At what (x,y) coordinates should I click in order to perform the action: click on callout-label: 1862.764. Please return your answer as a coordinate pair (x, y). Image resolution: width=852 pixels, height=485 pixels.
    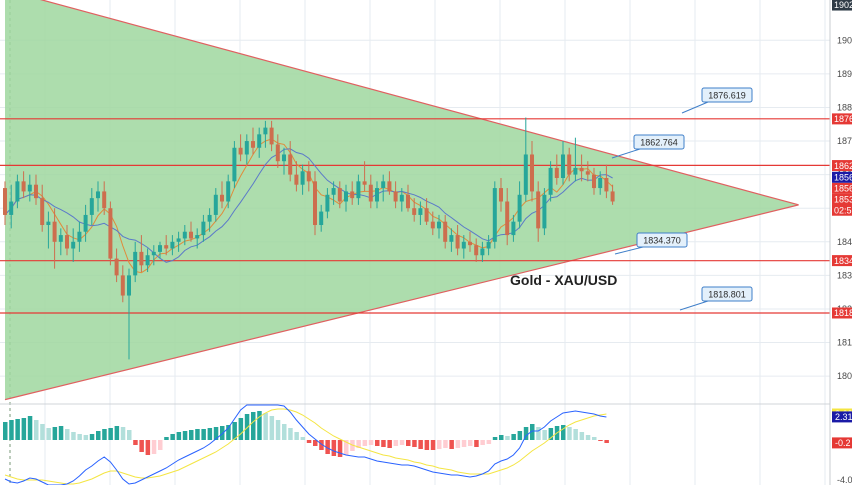
    Looking at the image, I should click on (659, 143).